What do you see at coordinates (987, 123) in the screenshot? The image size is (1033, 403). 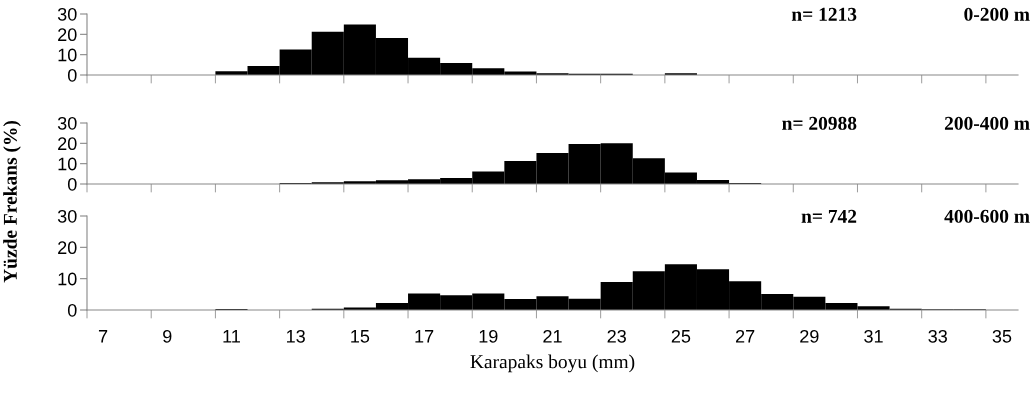 I see `annotation: 200-400 m` at bounding box center [987, 123].